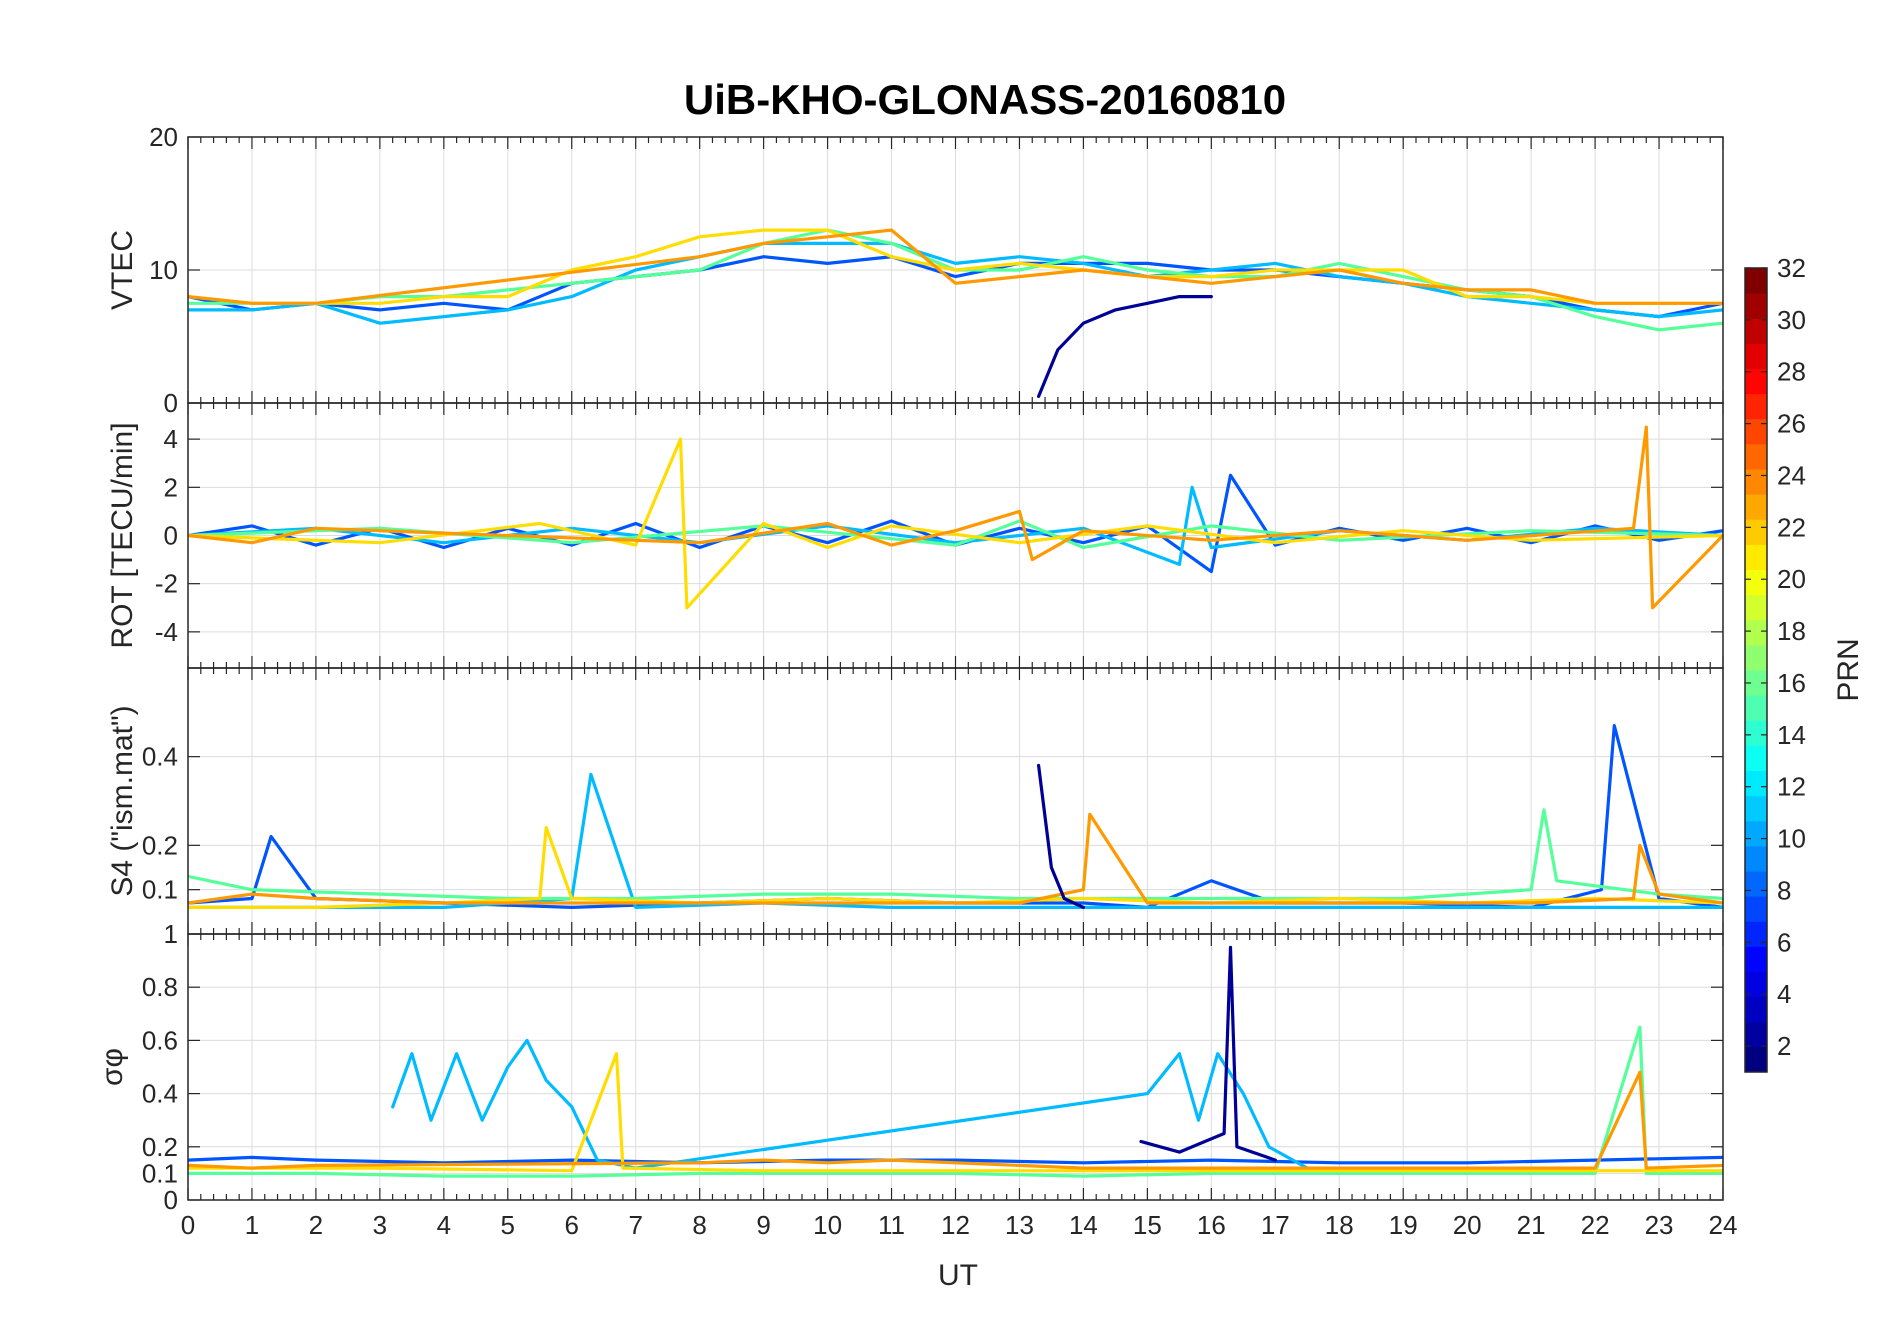 The width and height of the screenshot is (1902, 1330). Describe the element at coordinates (1791, 372) in the screenshot. I see `colorbar-tick-label: 28` at that location.